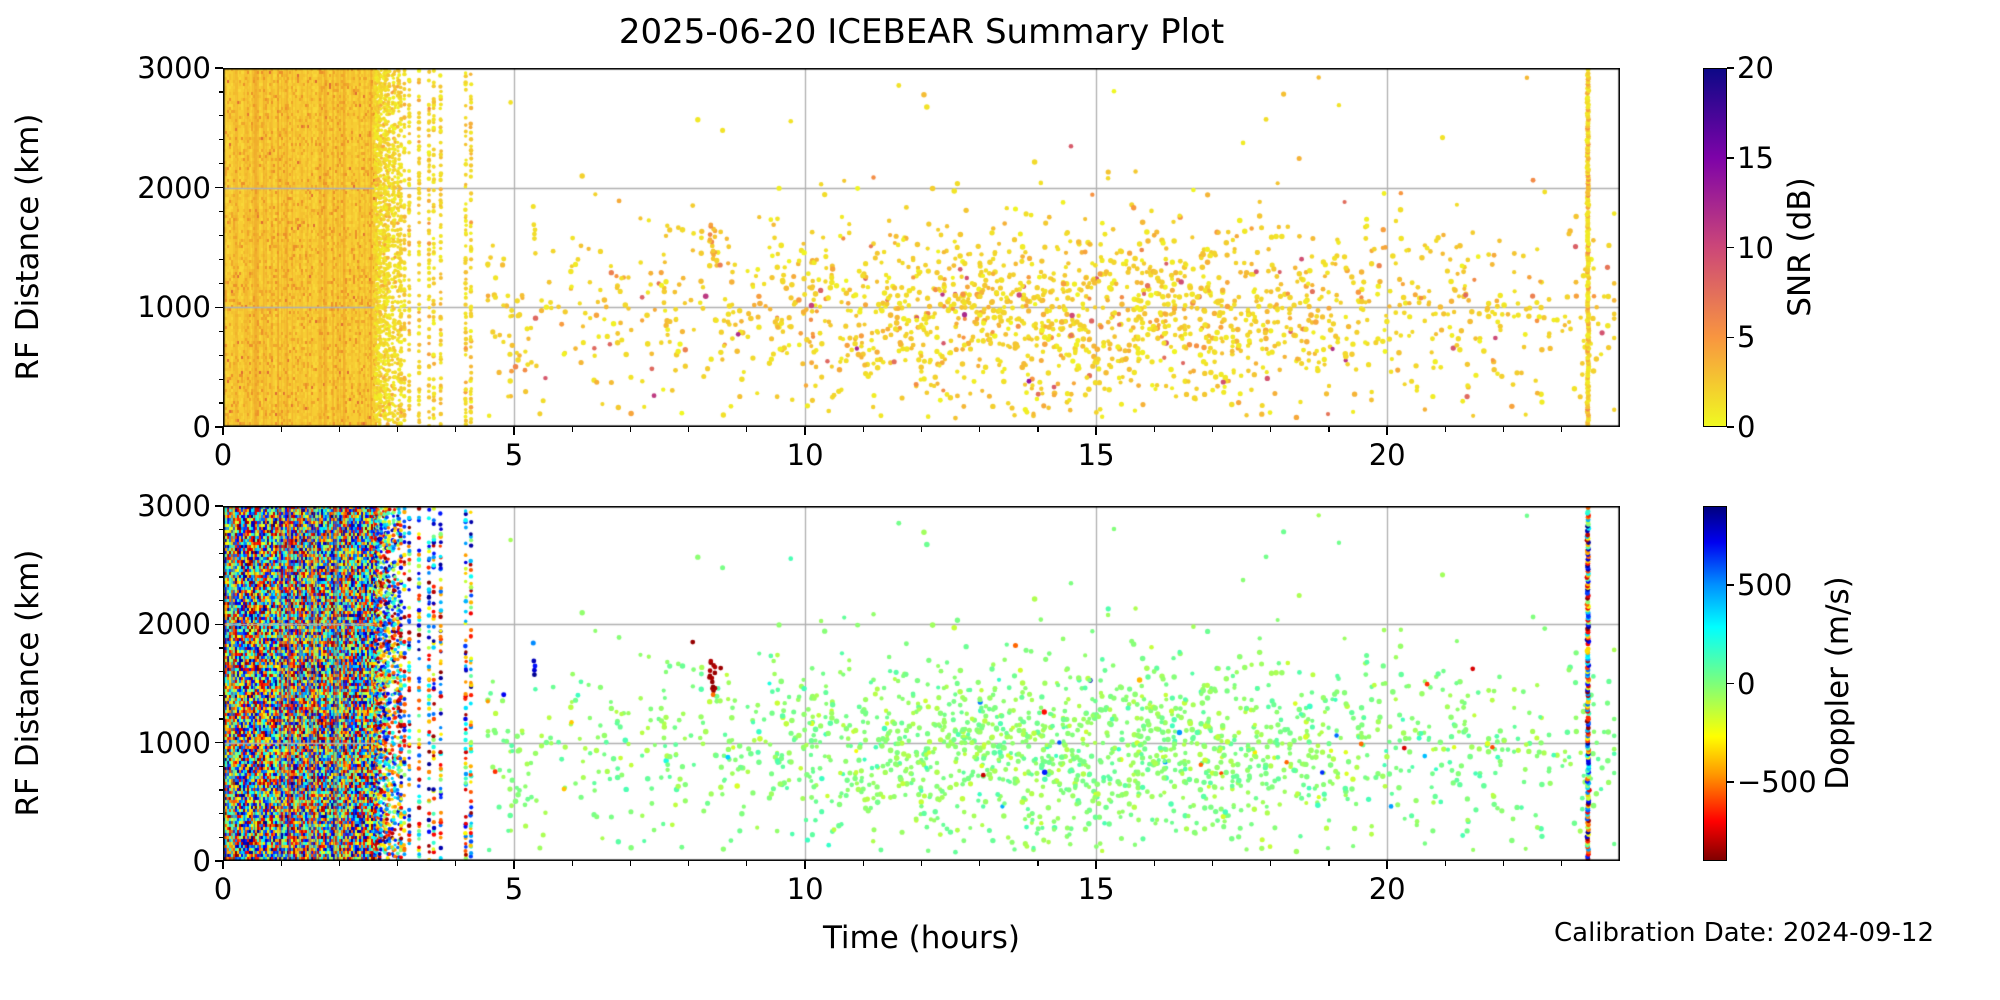 Image resolution: width=2000 pixels, height=1000 pixels. Describe the element at coordinates (28, 247) in the screenshot. I see `y-axis-label-snr: RF Distance (km)` at that location.